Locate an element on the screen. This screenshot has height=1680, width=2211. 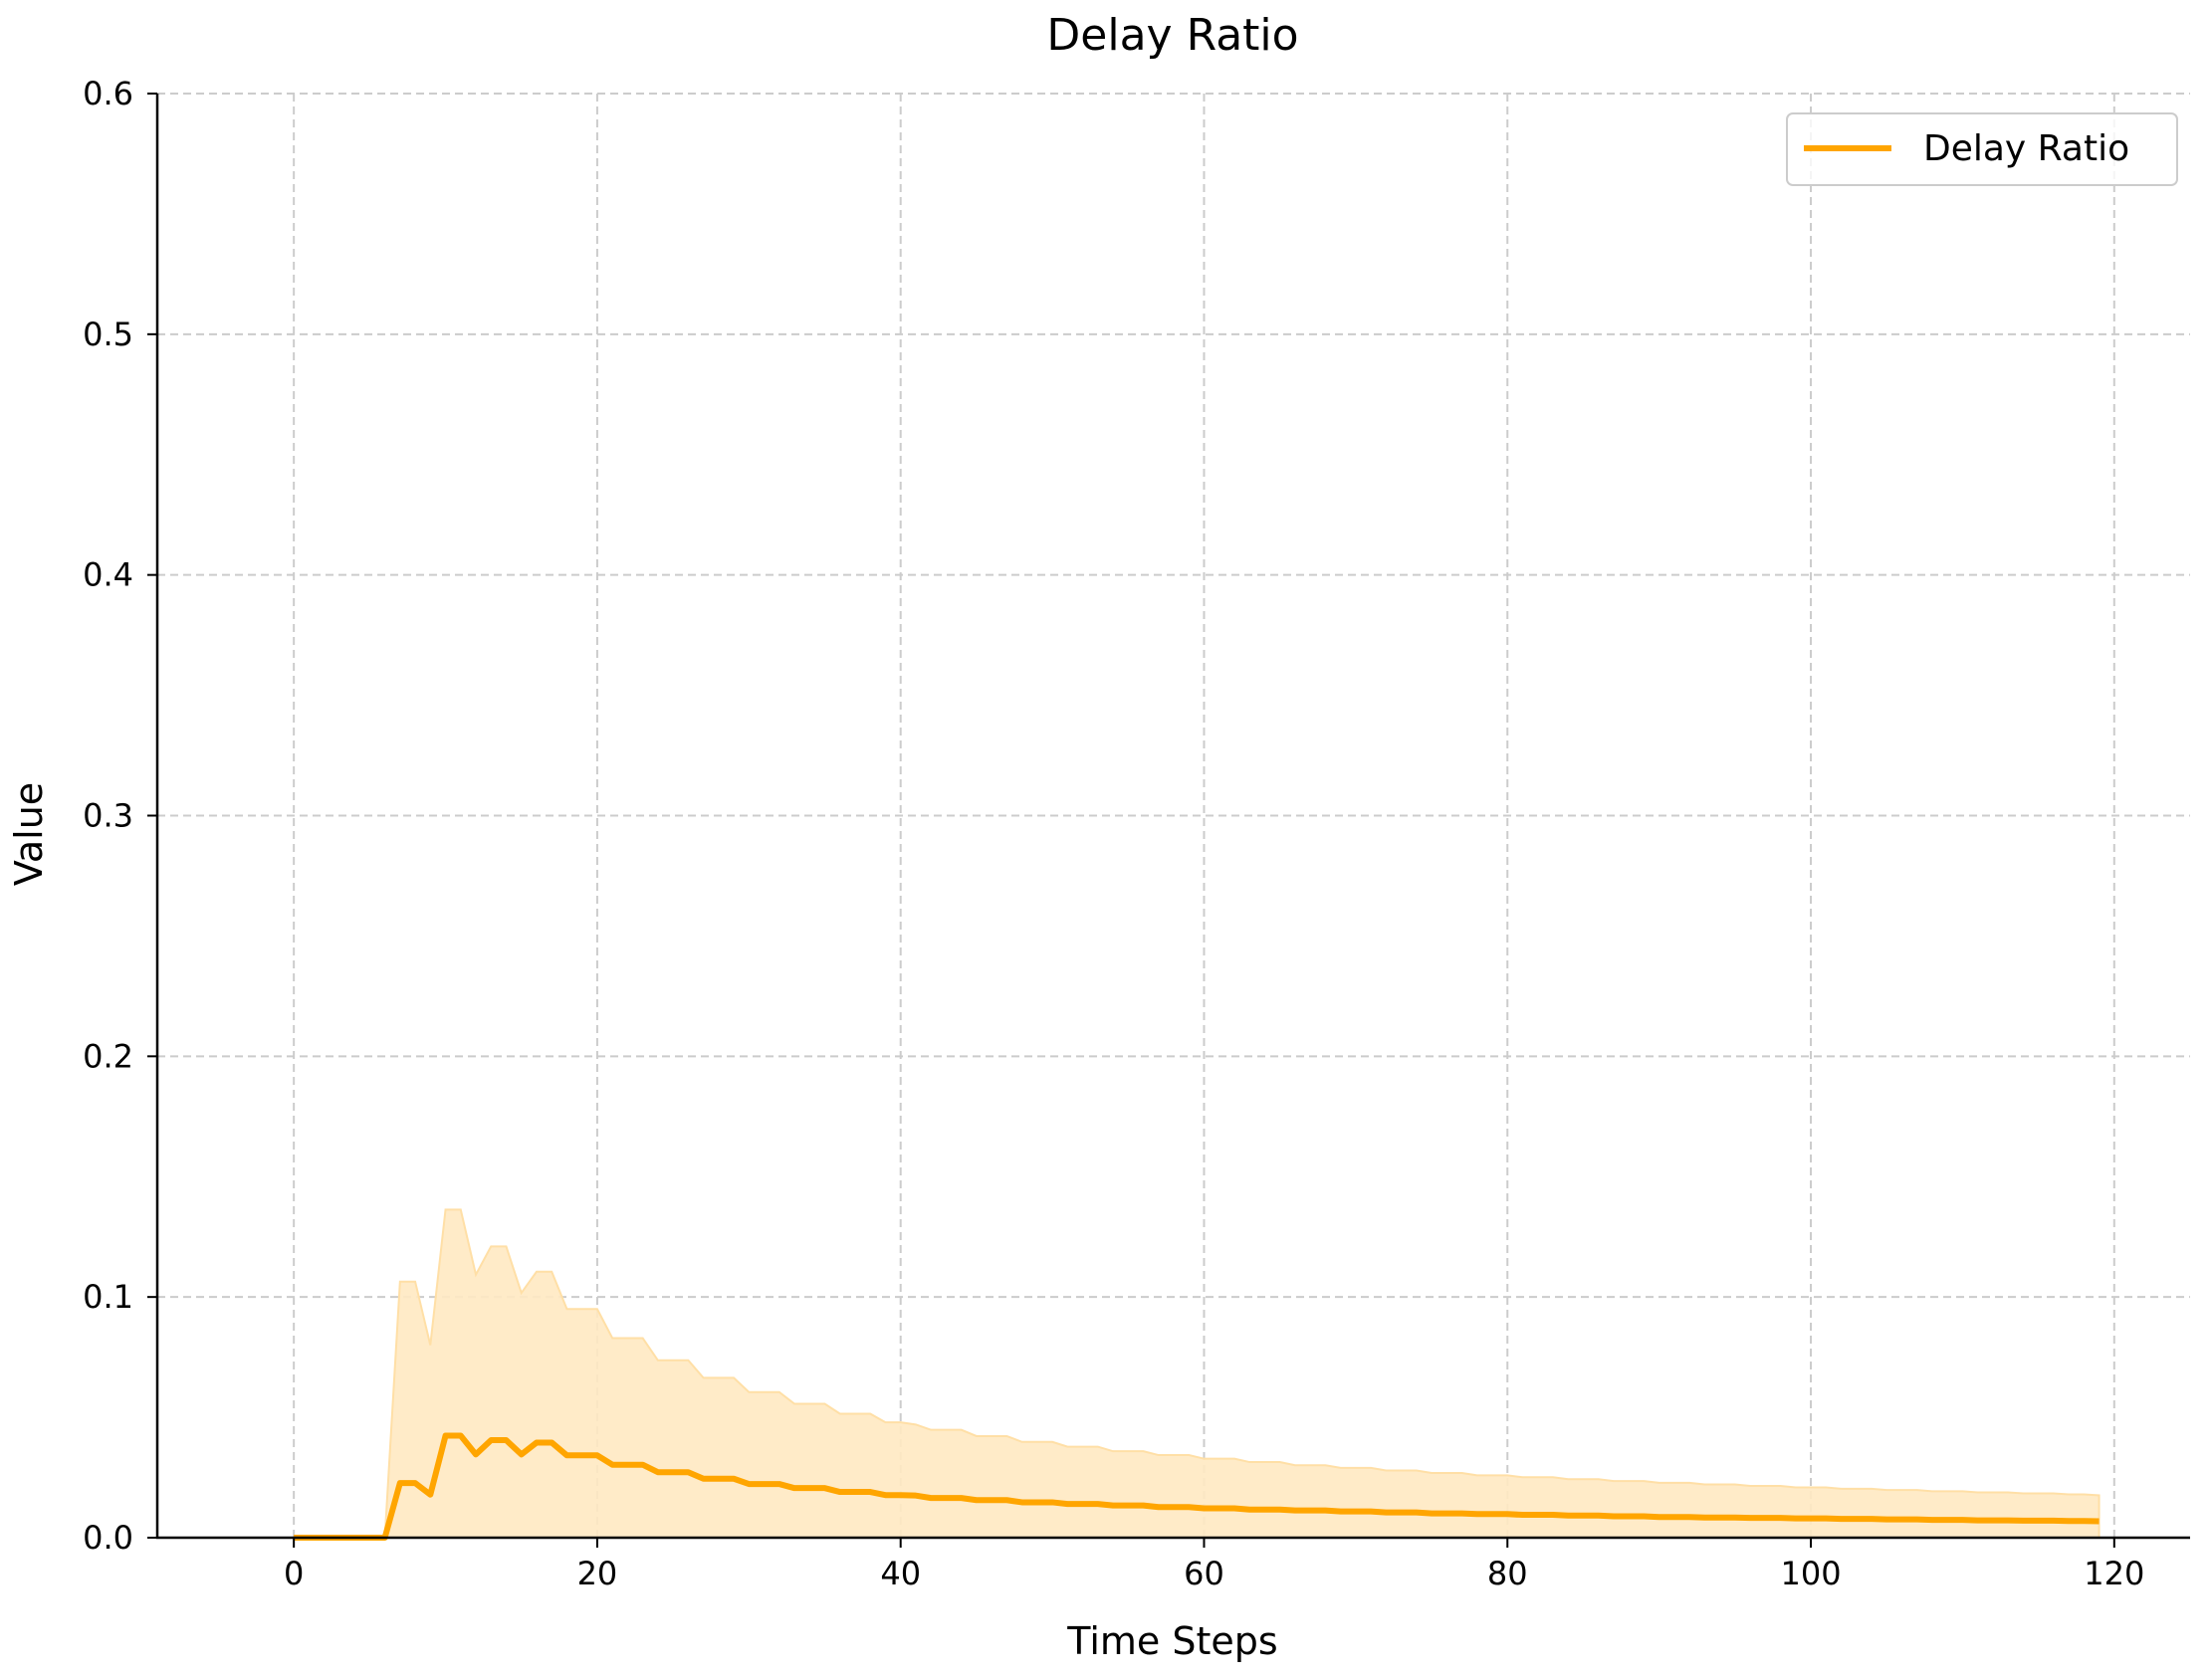
legend-box is located at coordinates (1982, 149).